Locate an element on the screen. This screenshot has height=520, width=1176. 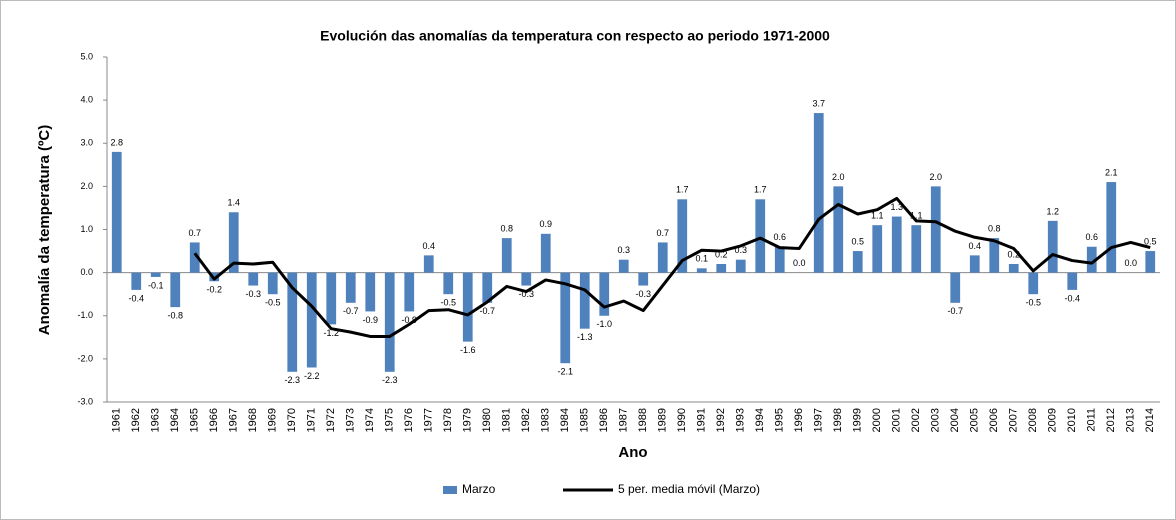
x-tick-label: 2007 is located at coordinates (1014, 420).